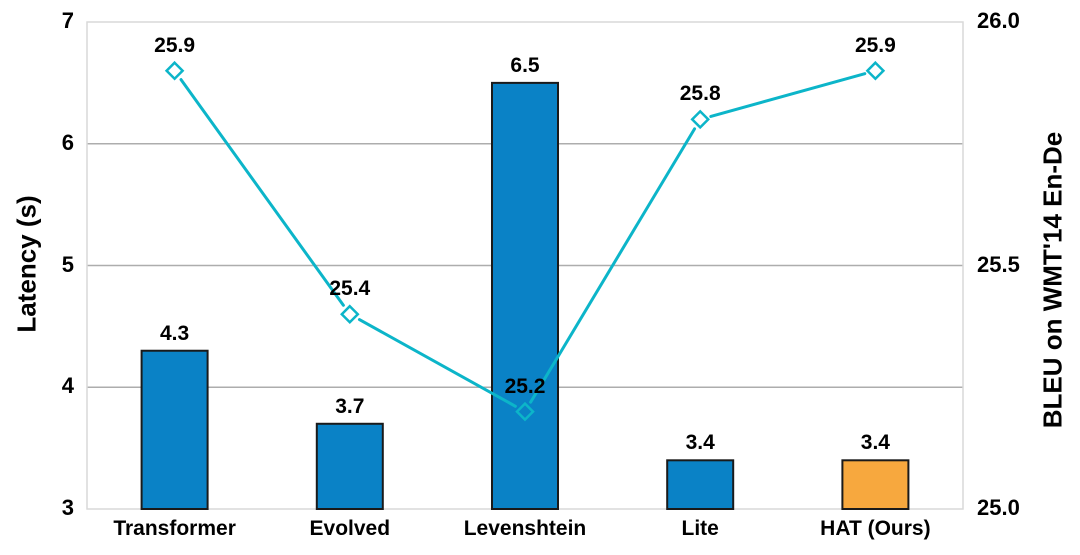  I want to click on right-axis-title: BLEU on WMT'14 En-De, so click(1052, 280).